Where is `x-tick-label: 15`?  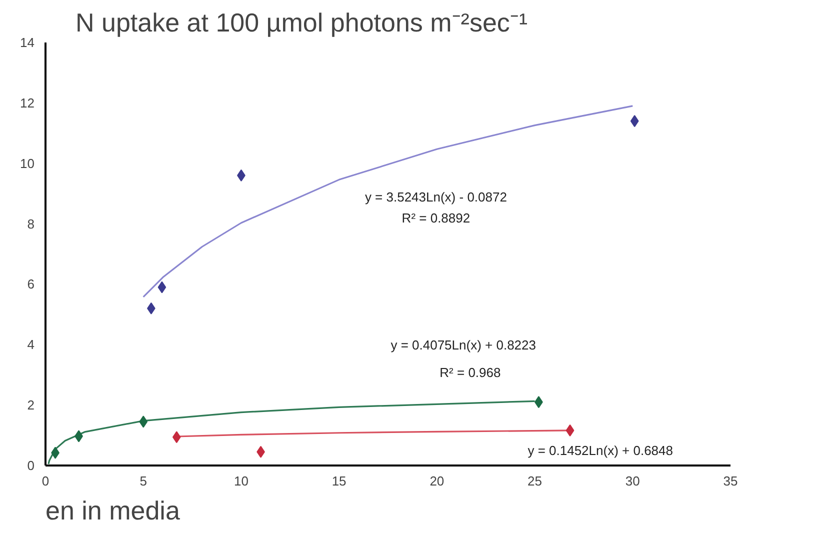 x-tick-label: 15 is located at coordinates (339, 481).